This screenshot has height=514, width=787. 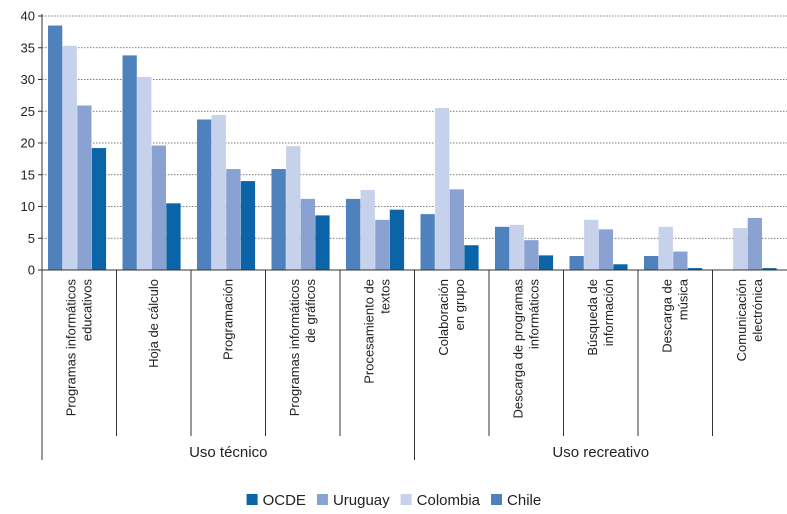 I want to click on category-label-line: textos, so click(x=384, y=296).